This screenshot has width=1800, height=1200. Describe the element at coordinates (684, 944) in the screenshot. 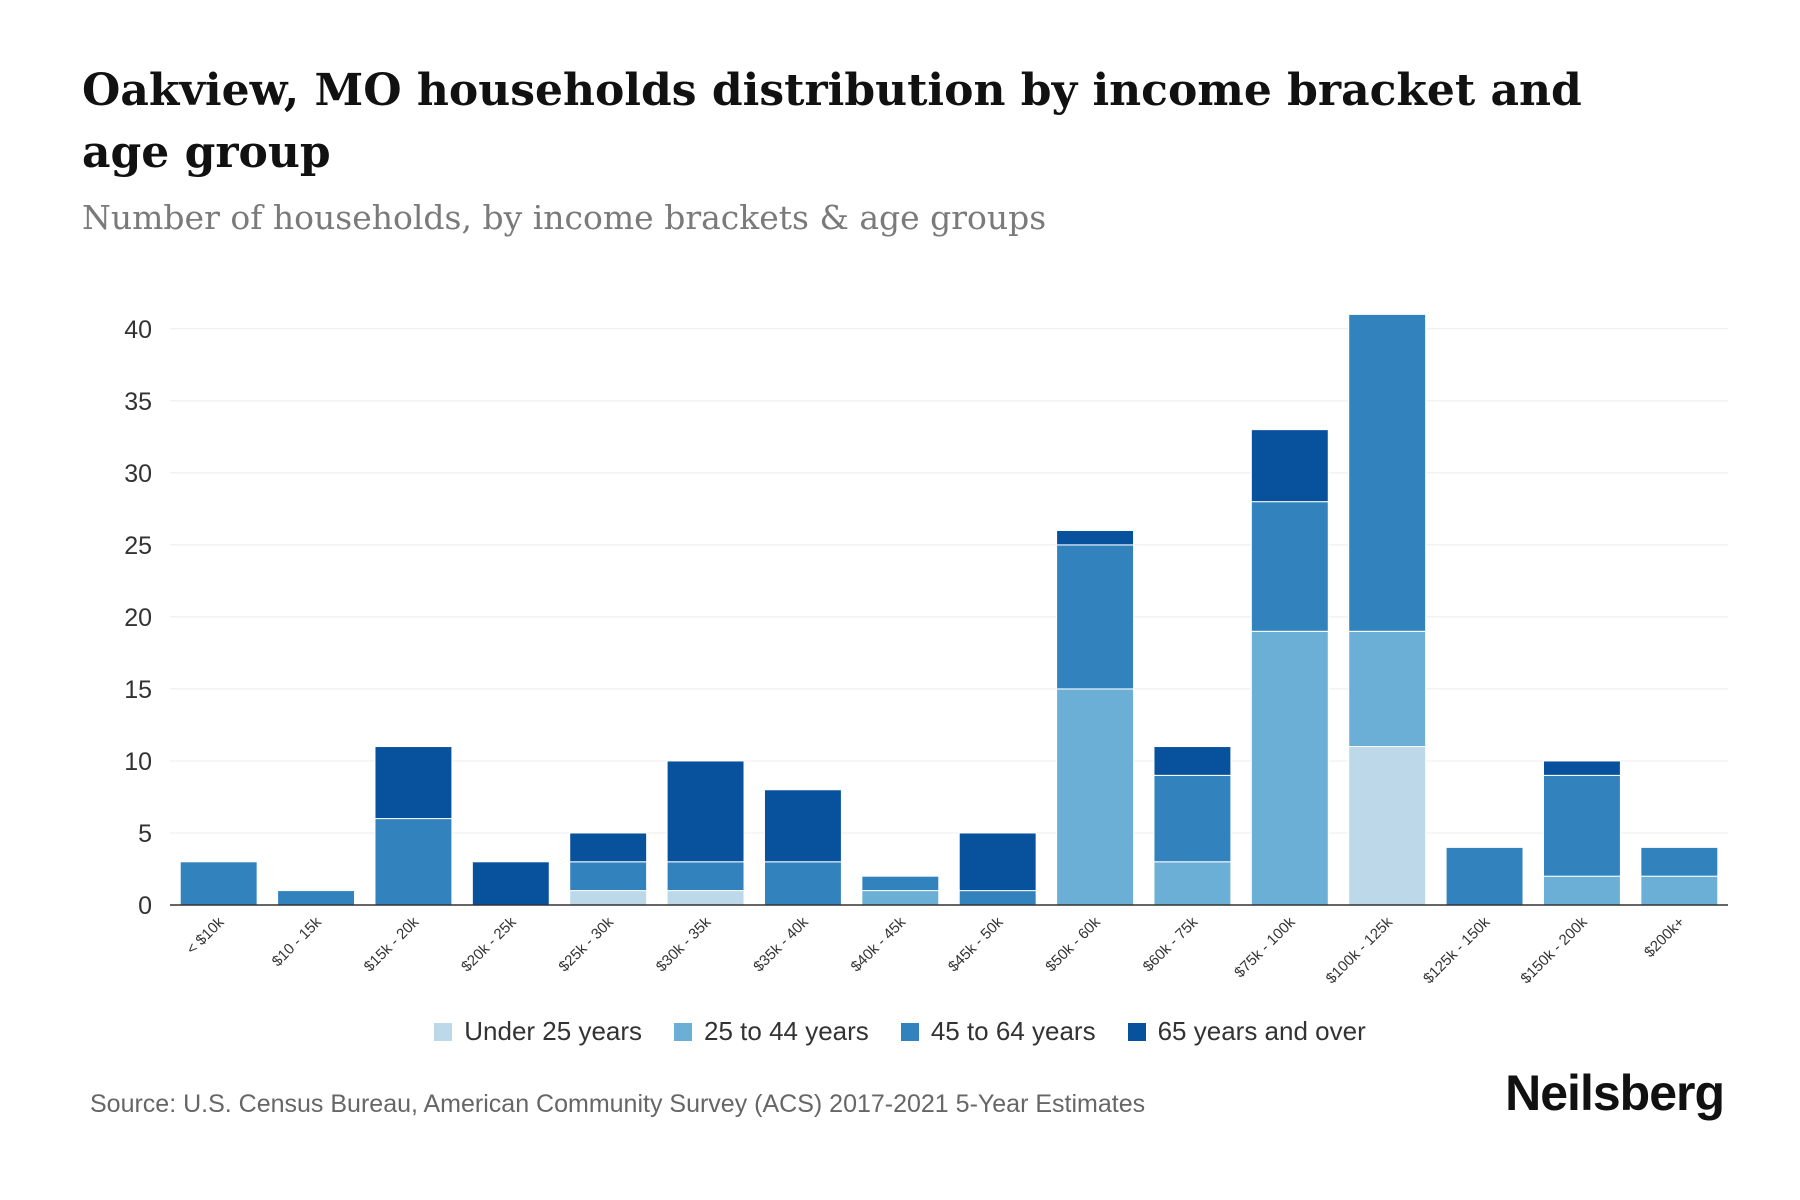

I see `x-tick-label: $30k - 35k` at that location.